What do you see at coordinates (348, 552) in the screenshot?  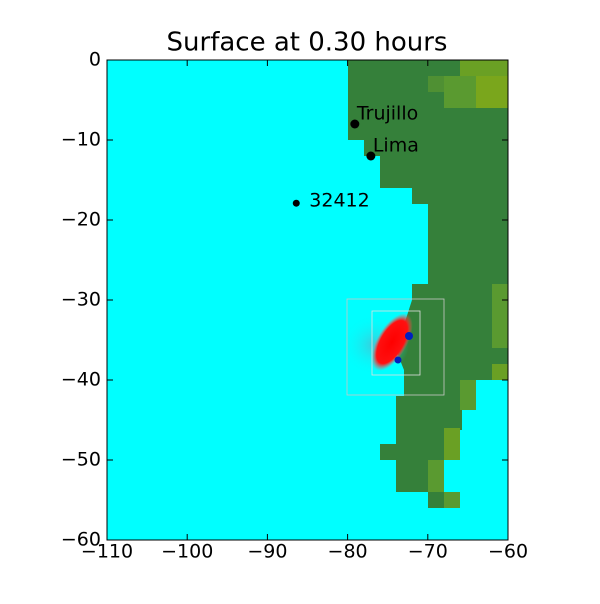 I see `x-tick-label: −80` at bounding box center [348, 552].